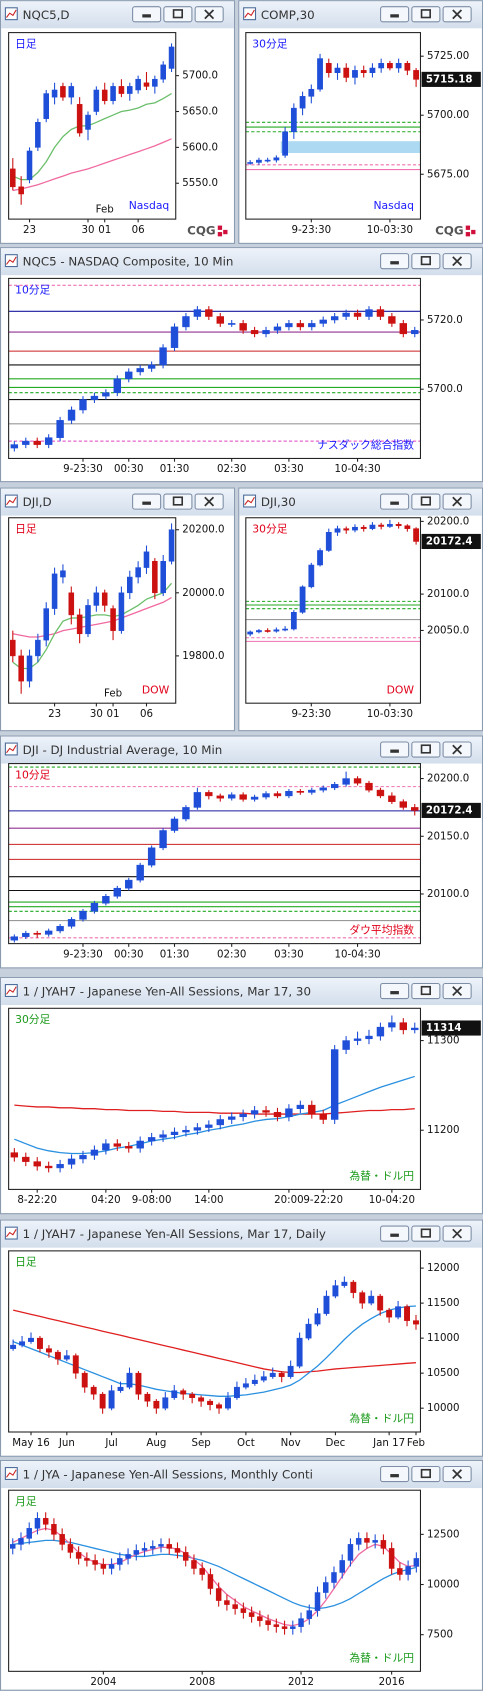 The width and height of the screenshot is (483, 1691). What do you see at coordinates (37, 502) in the screenshot?
I see `window-title: DJI,D` at bounding box center [37, 502].